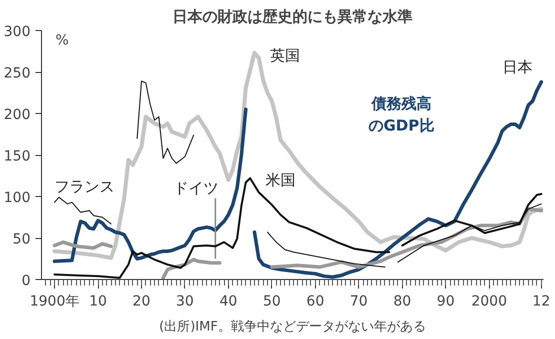 The width and height of the screenshot is (555, 339). Describe the element at coordinates (271, 302) in the screenshot. I see `x-tick-label: 50` at that location.